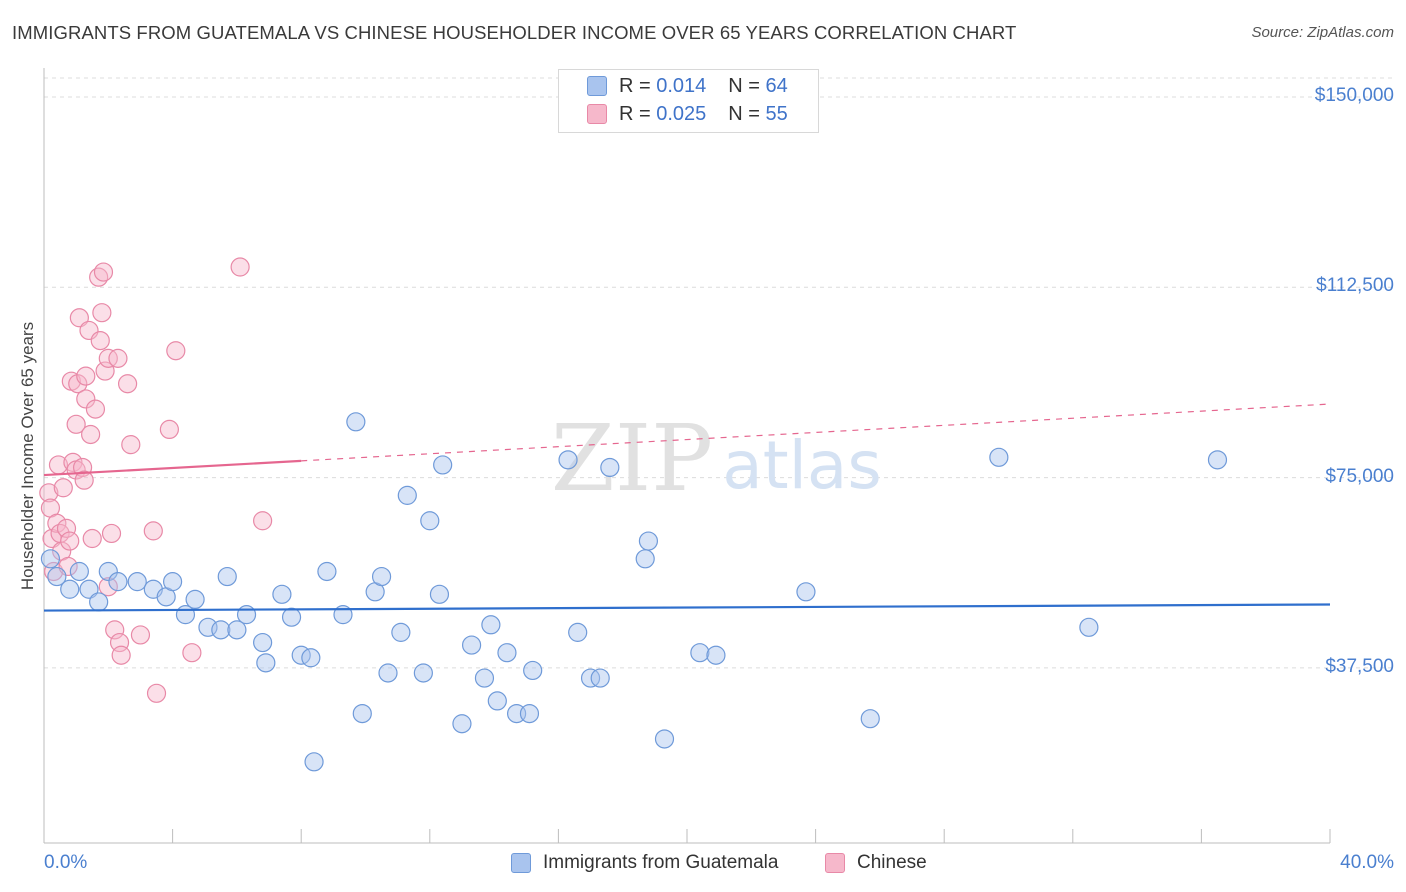 Image resolution: width=1406 pixels, height=892 pixels. I want to click on legend-n-value: 64, so click(776, 85).